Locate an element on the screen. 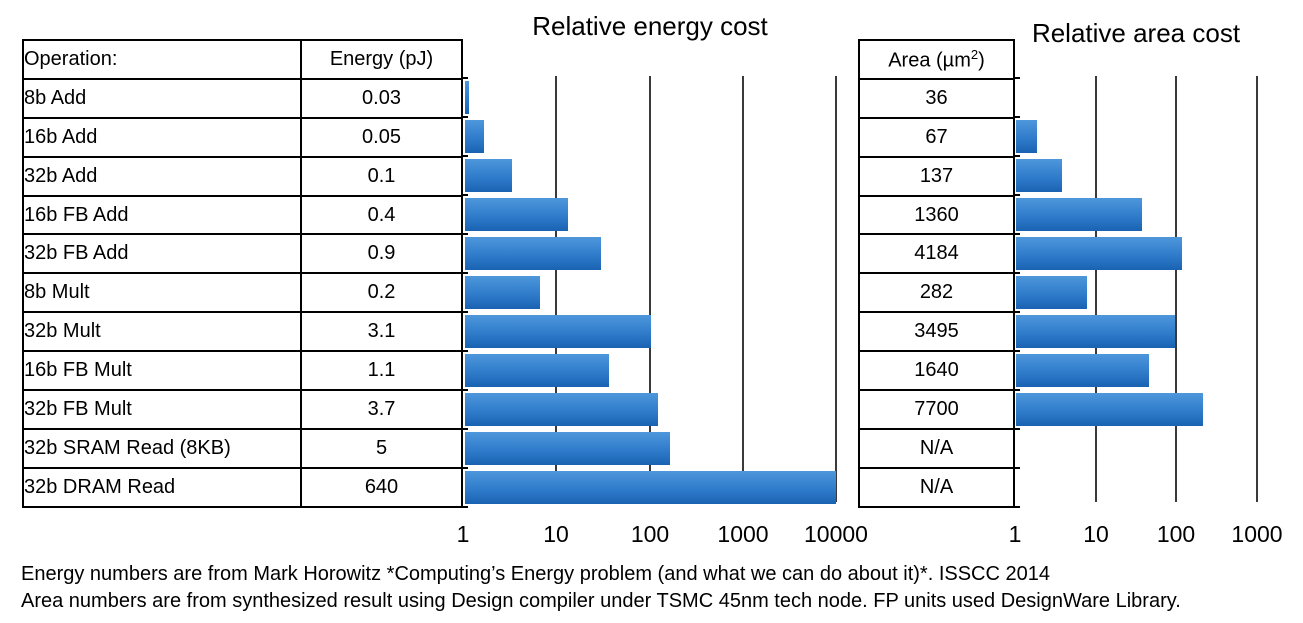 The image size is (1303, 623). table-row: 8b Mult 0.2 is located at coordinates (242, 293).